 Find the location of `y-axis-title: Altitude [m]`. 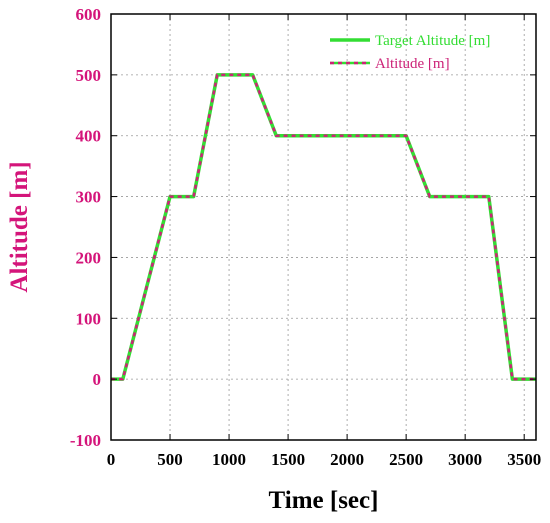

y-axis-title: Altitude [m] is located at coordinates (19, 226).